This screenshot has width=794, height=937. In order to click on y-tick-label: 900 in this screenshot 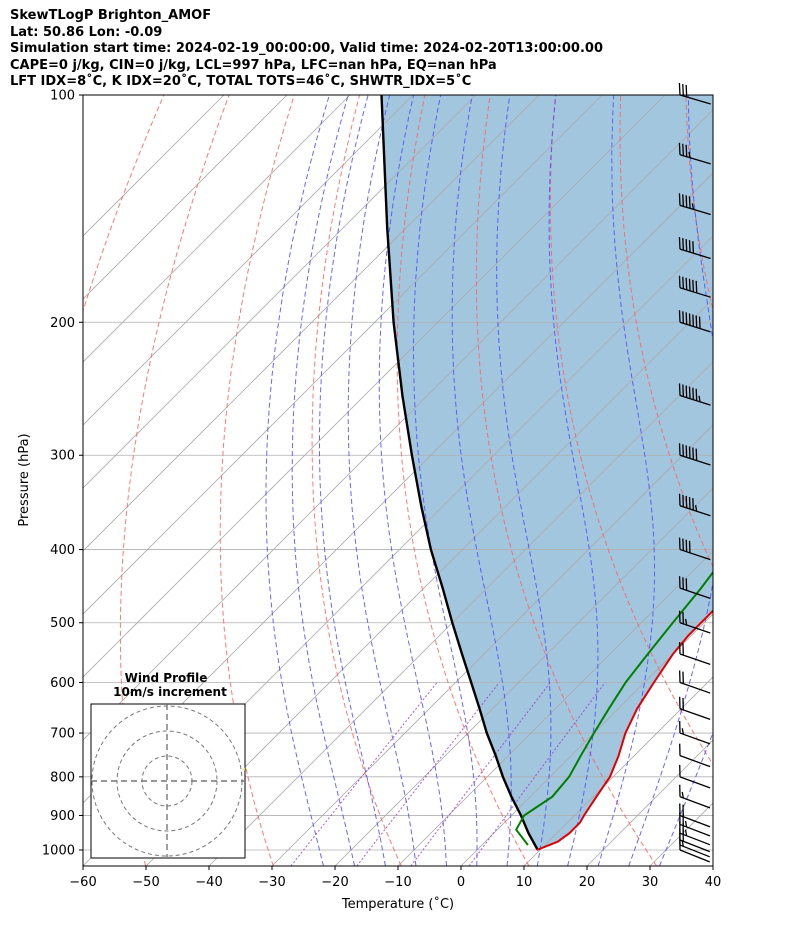, I will do `click(62, 816)`.